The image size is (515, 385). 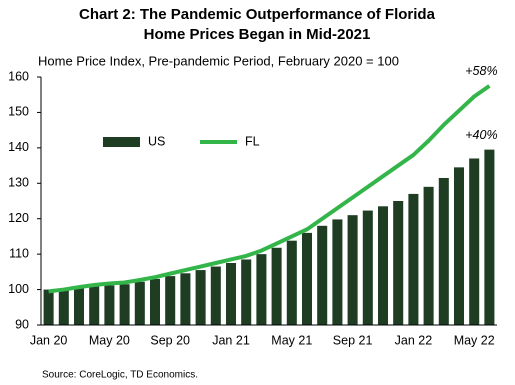 What do you see at coordinates (18, 147) in the screenshot?
I see `y-tick-label: 140` at bounding box center [18, 147].